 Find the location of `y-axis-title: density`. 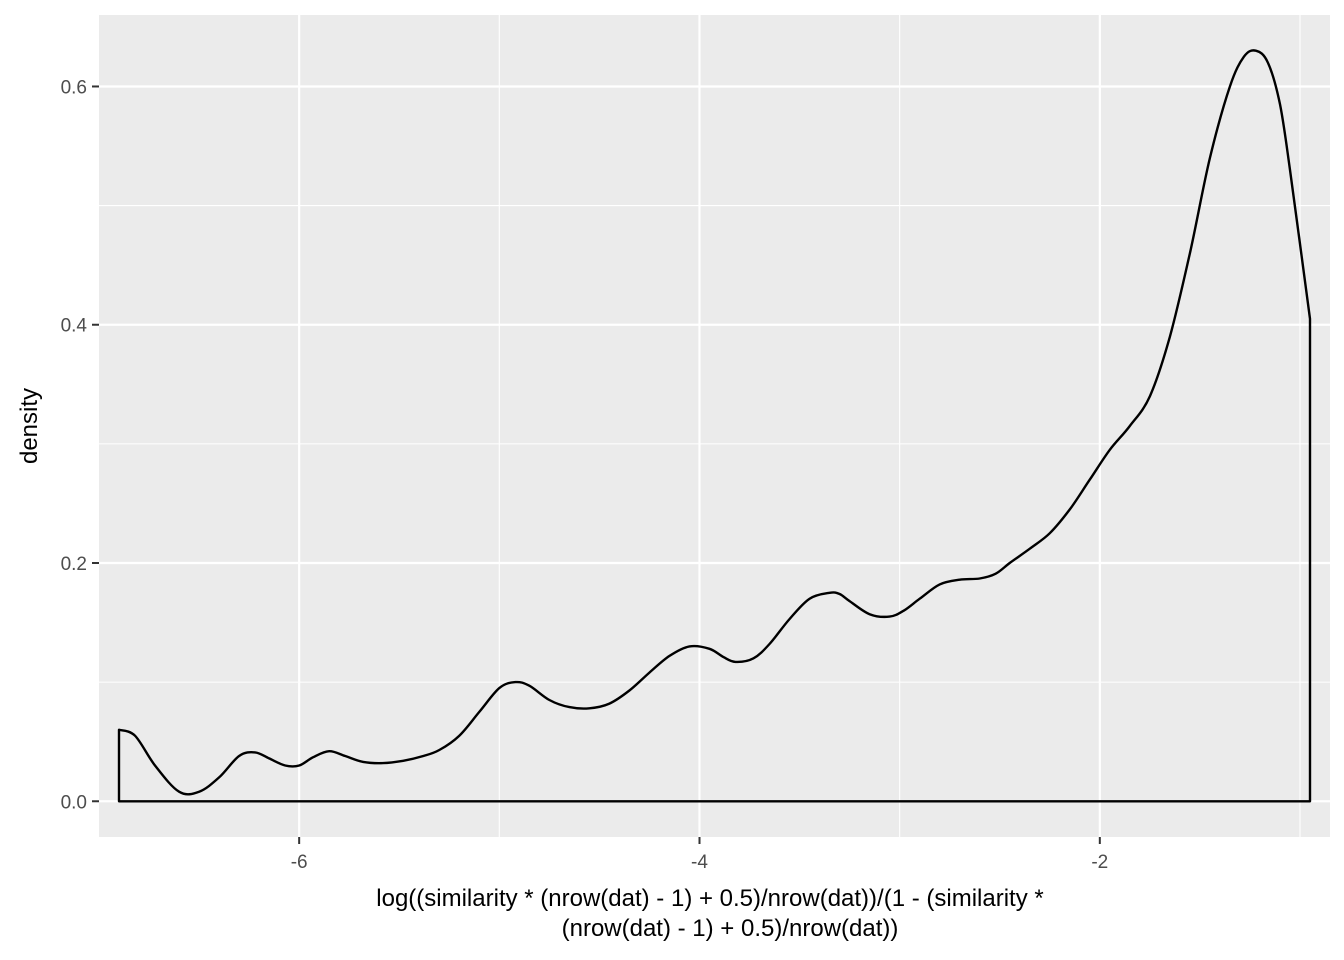

y-axis-title: density is located at coordinates (29, 426).